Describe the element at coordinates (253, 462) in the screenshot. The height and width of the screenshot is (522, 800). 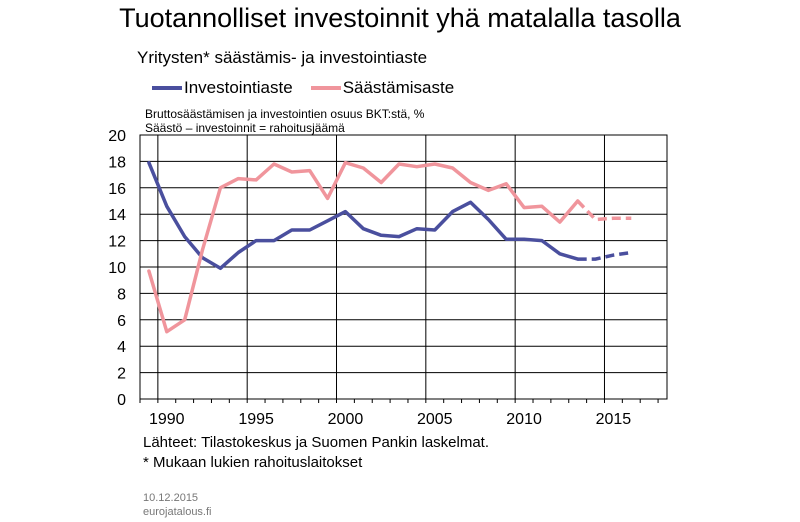
I see `footnote-text: * Mukaan lukien rahoituslaitokset` at that location.